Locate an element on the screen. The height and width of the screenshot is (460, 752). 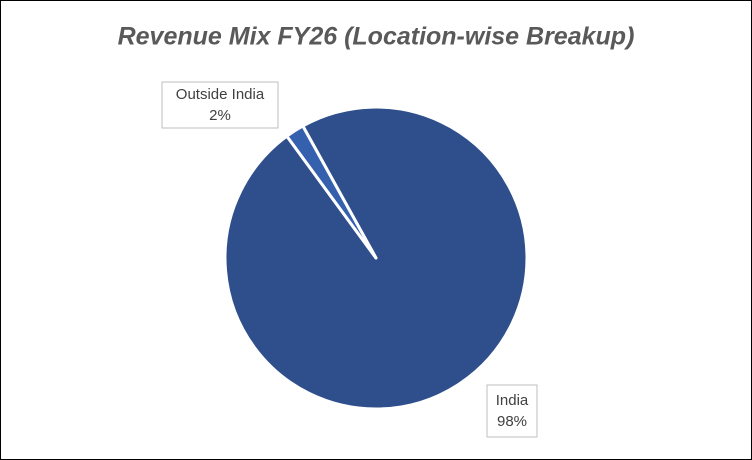
data-label: India 98% is located at coordinates (512, 411).